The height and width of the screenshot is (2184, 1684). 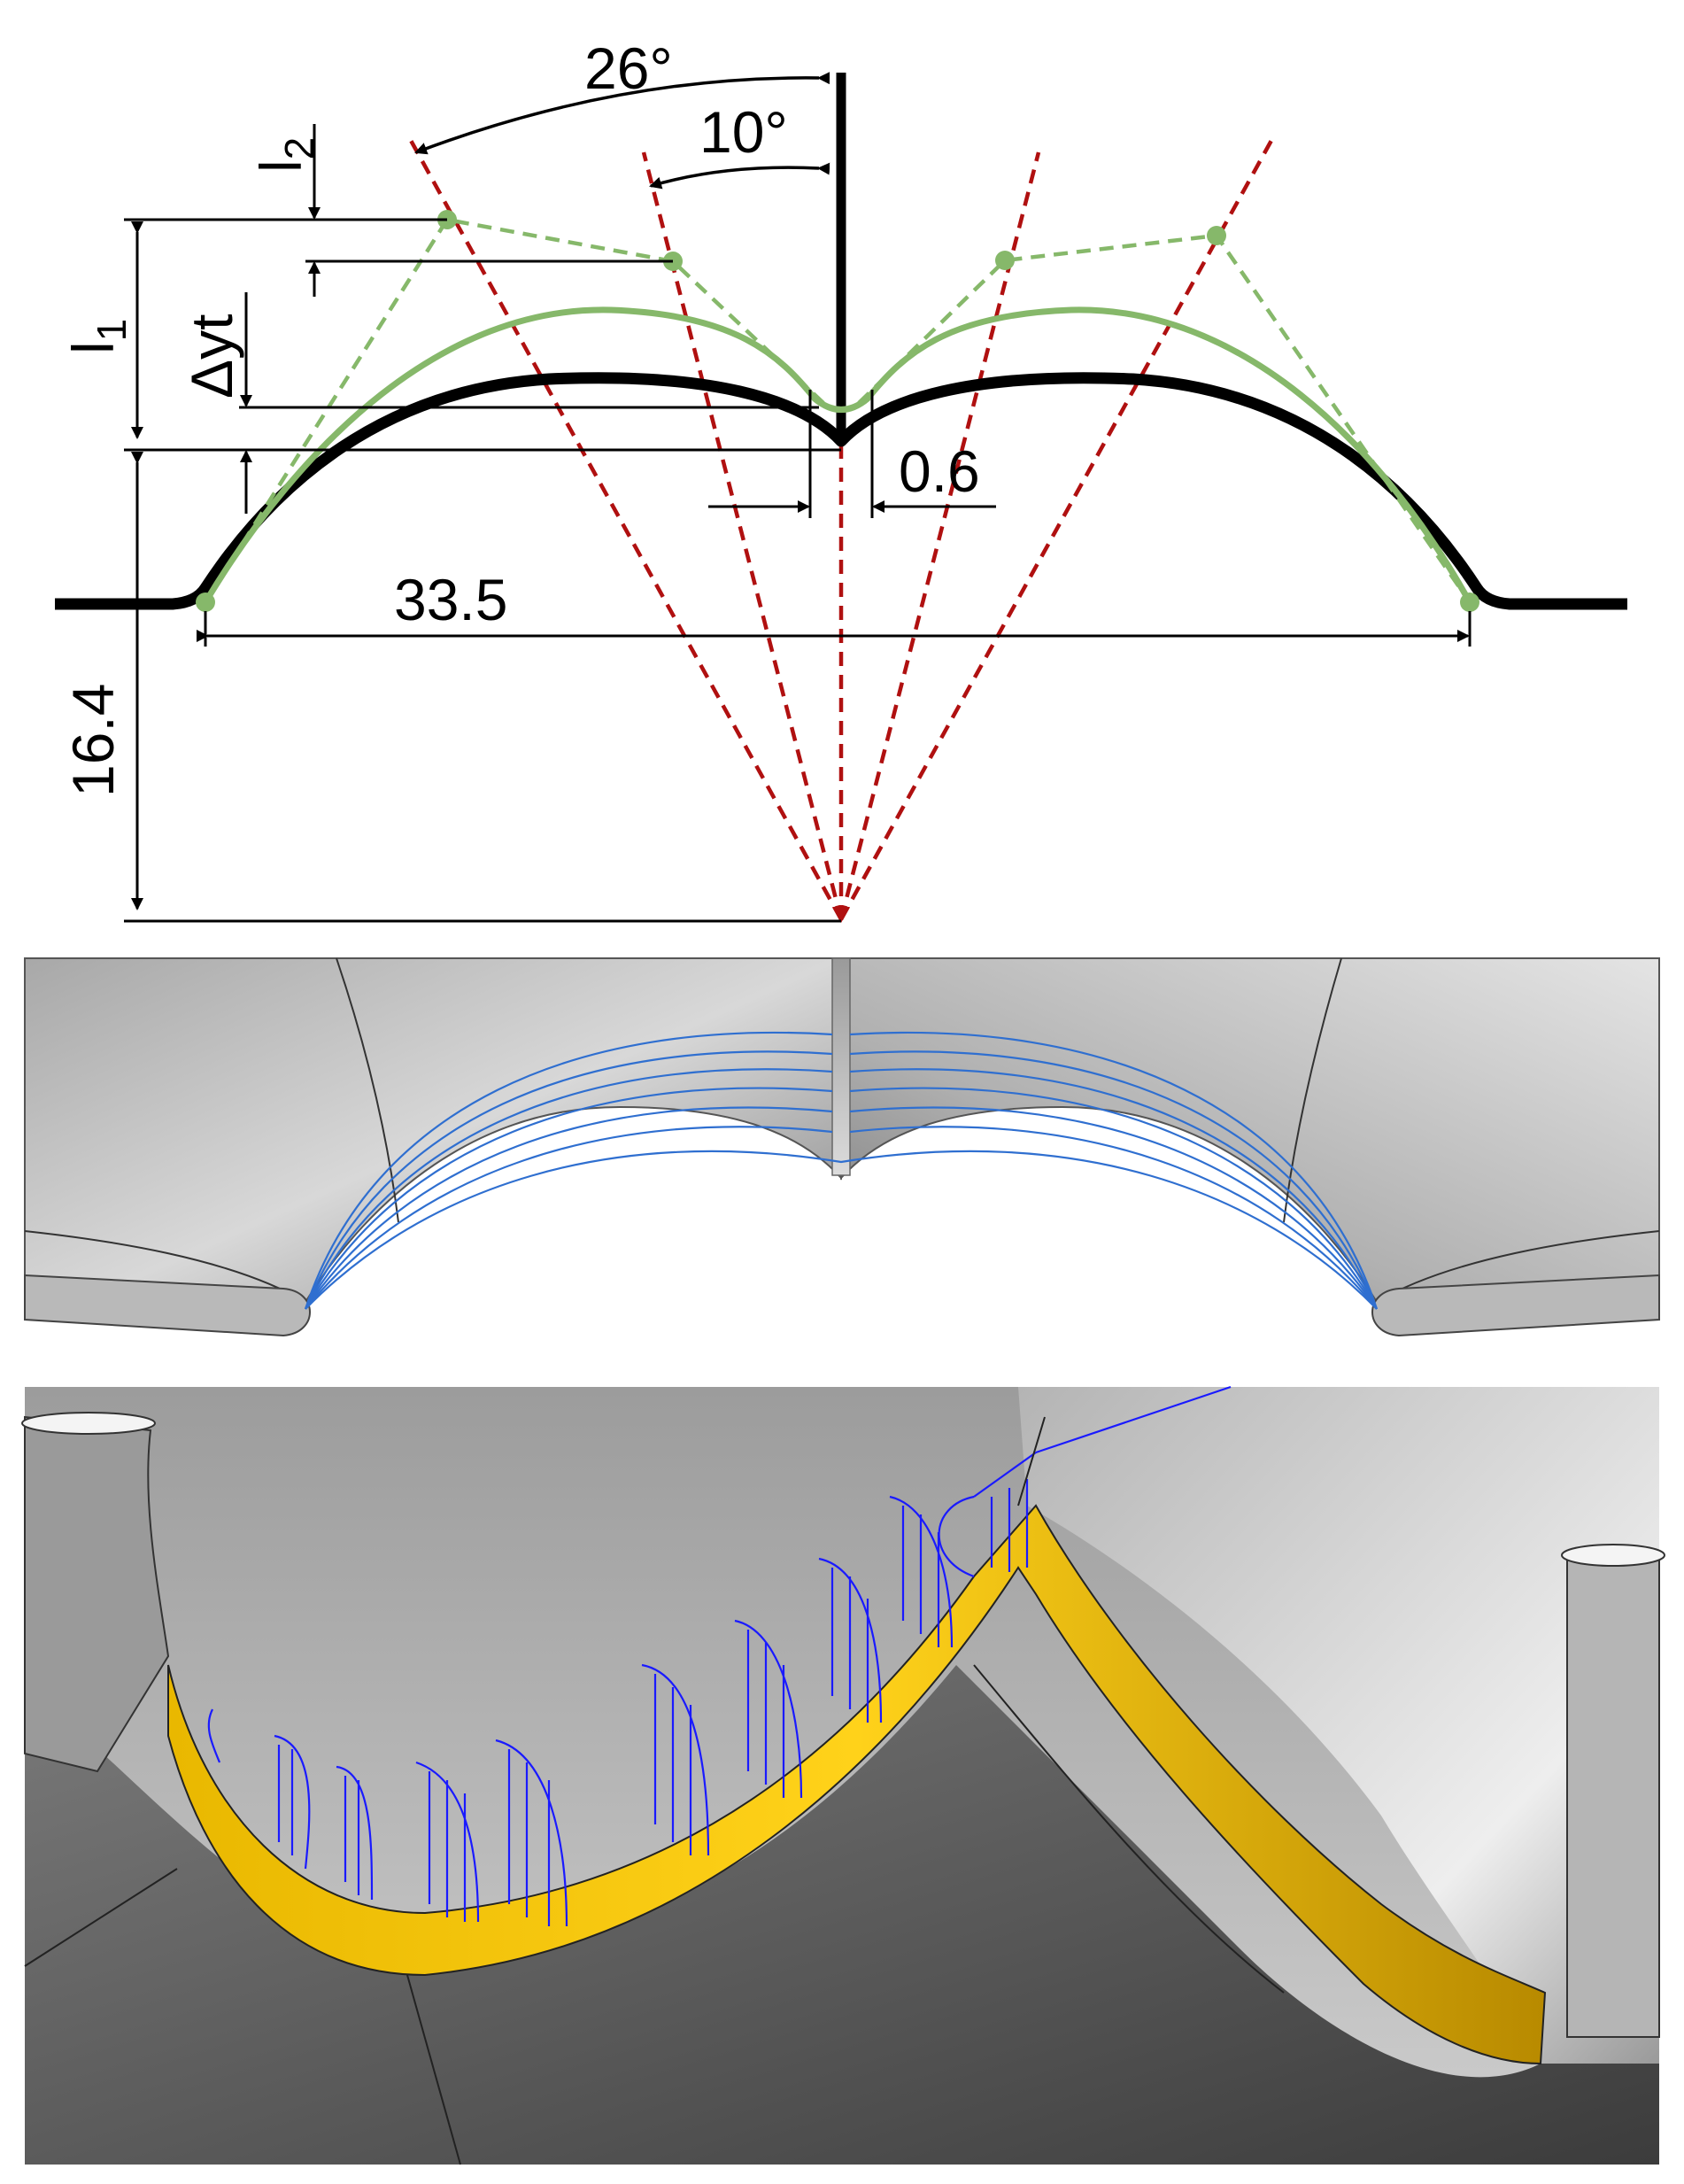 I want to click on label-l1: l1, so click(x=98, y=336).